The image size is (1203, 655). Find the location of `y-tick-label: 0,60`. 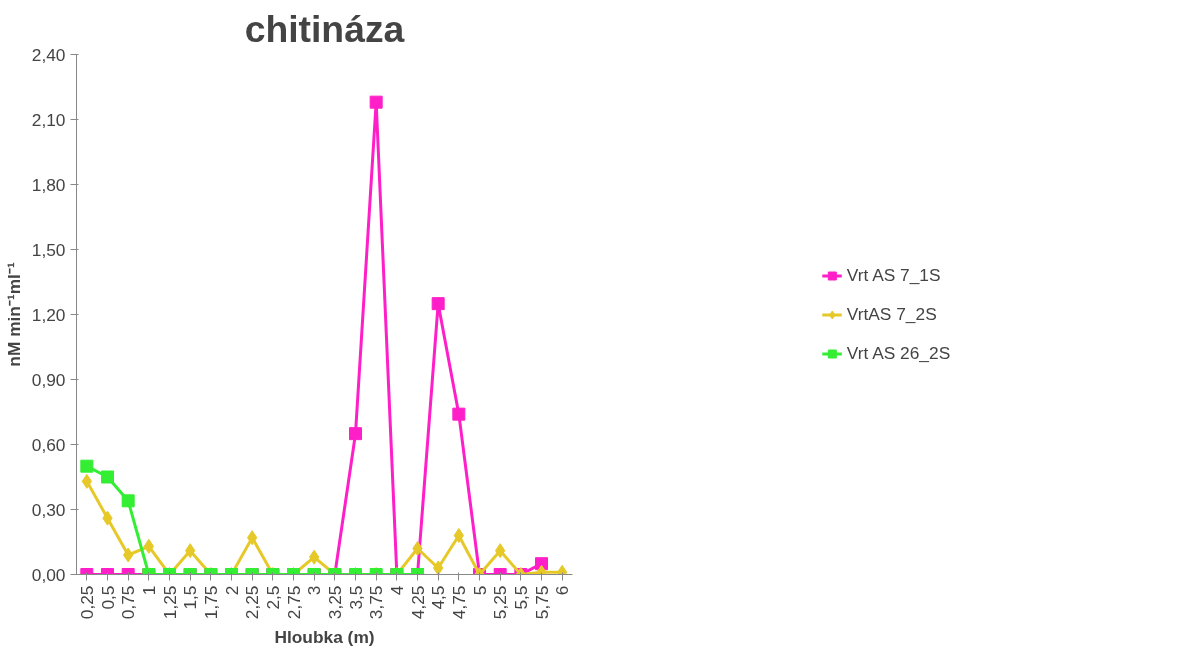

y-tick-label: 0,60 is located at coordinates (48, 444).